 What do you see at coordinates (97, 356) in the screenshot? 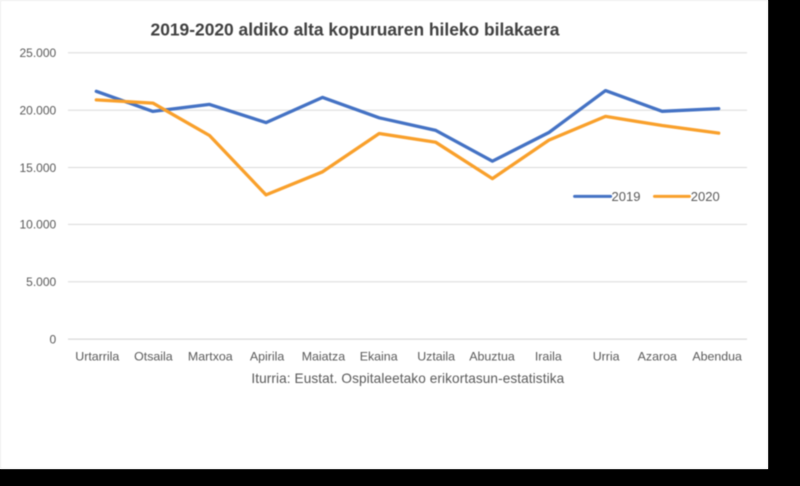
I see `svg-text: Urtarrila` at bounding box center [97, 356].